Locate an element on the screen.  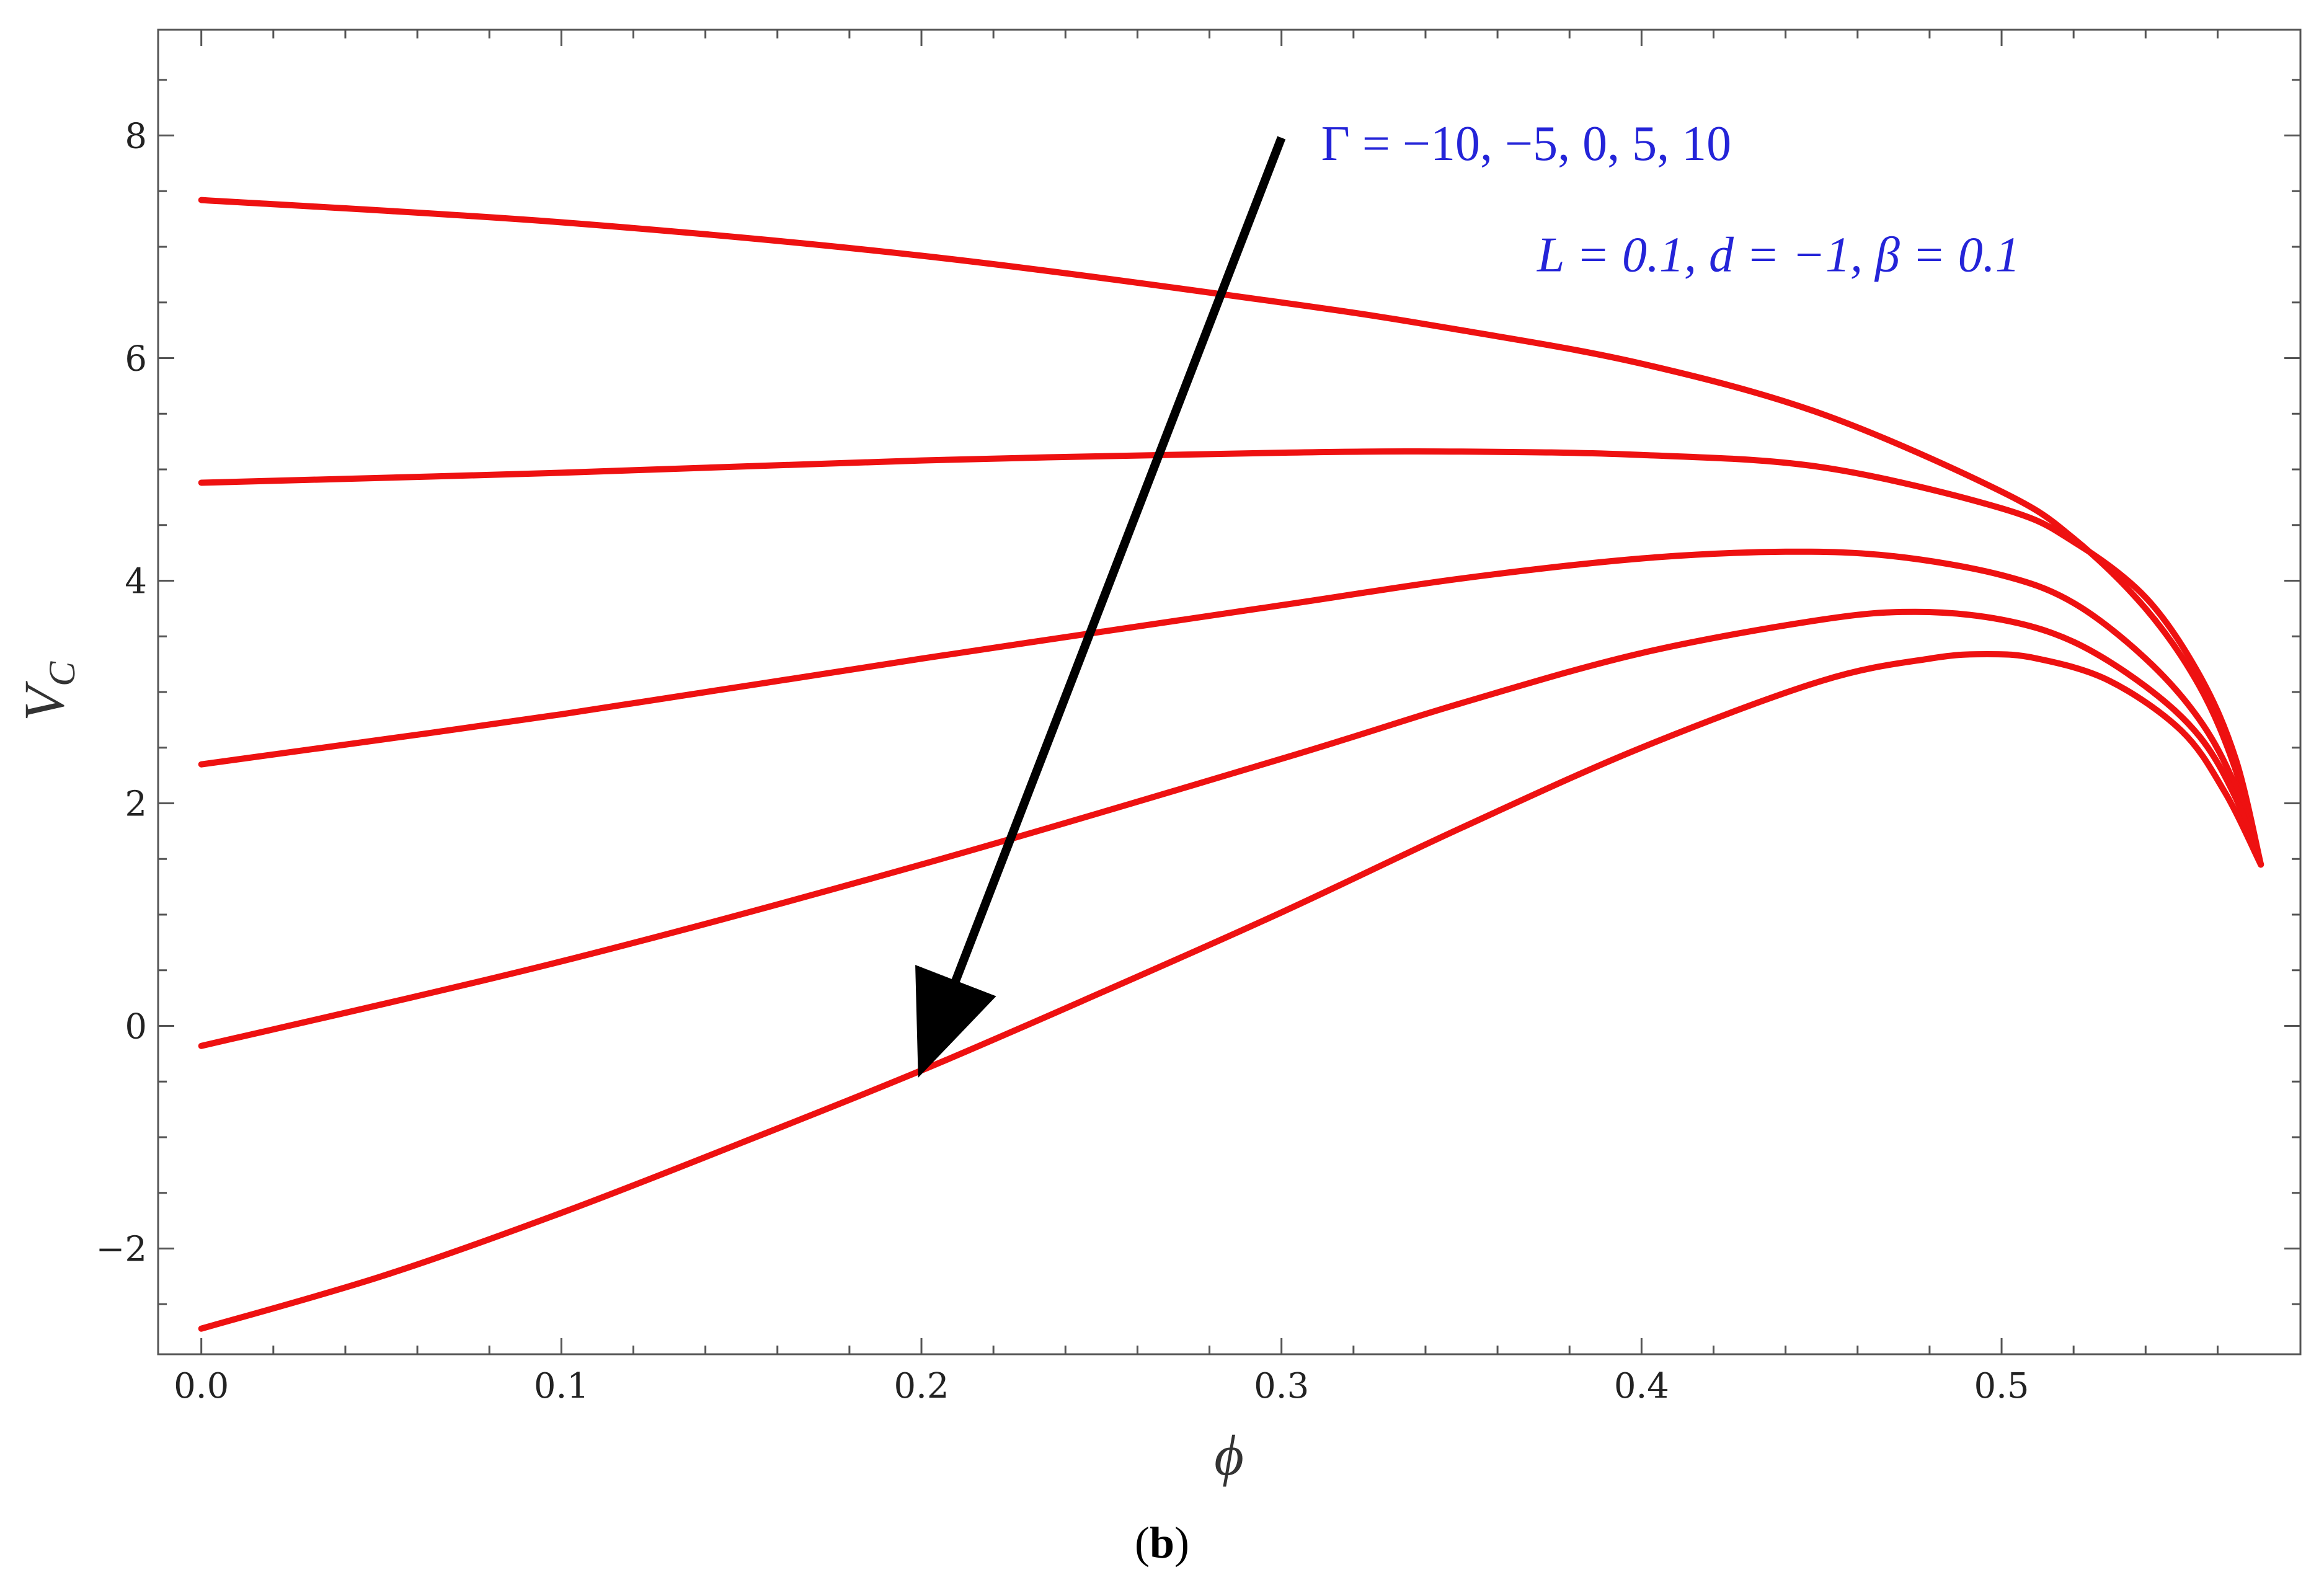
x-axis-label: ϕ is located at coordinates (1229, 1455).